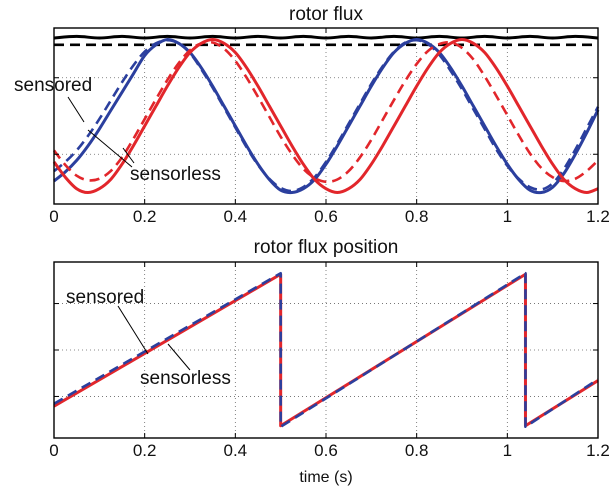 Image resolution: width=616 pixels, height=491 pixels. I want to click on sensored-leader-bottom, so click(133, 330).